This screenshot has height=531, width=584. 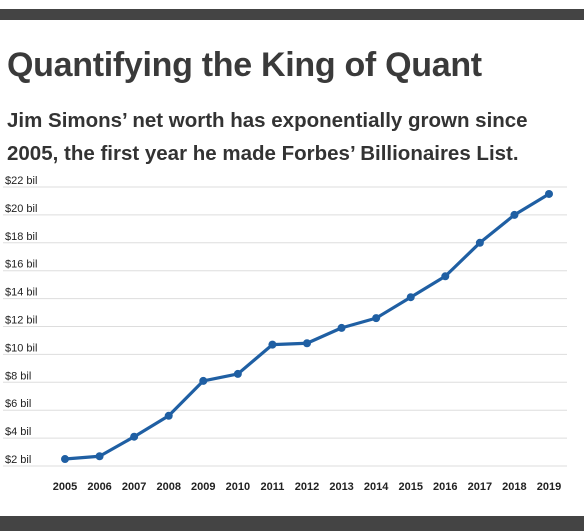 What do you see at coordinates (203, 487) in the screenshot?
I see `x-tick-label: 2009` at bounding box center [203, 487].